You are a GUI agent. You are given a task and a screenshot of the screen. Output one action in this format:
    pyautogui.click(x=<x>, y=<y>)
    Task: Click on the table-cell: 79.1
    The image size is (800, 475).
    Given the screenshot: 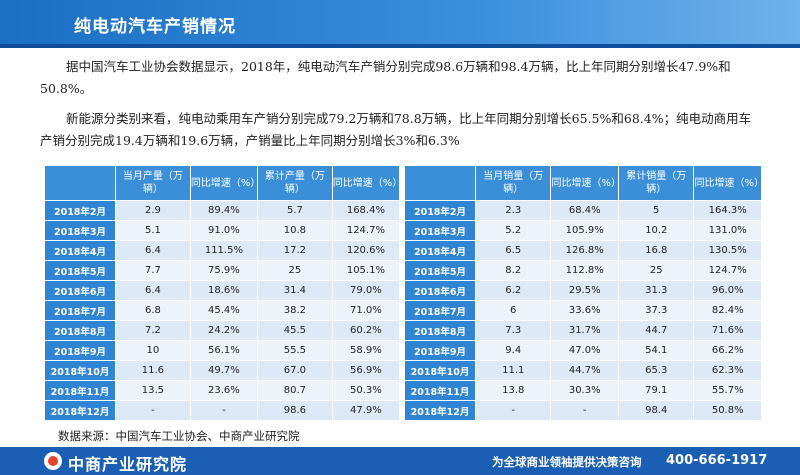 What is the action you would take?
    pyautogui.click(x=656, y=391)
    